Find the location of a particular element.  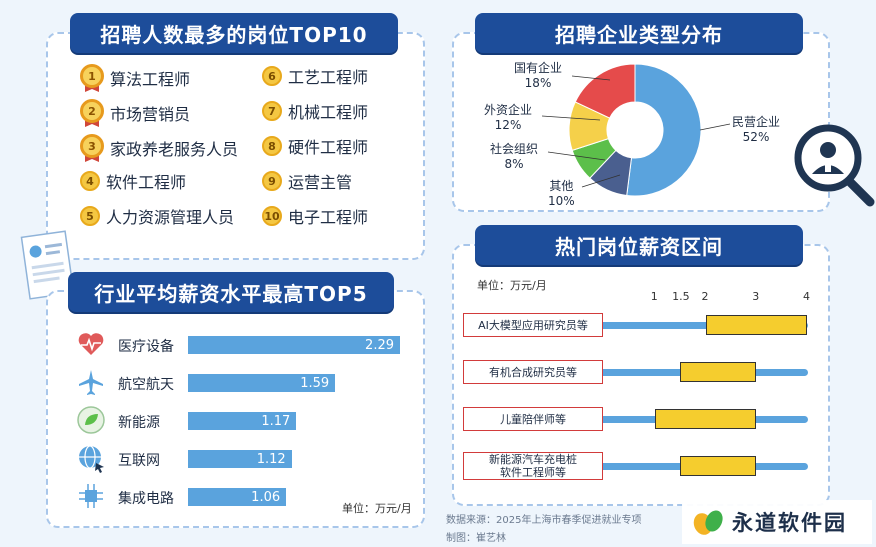

salary-value-label: 2.29 is located at coordinates (379, 345).